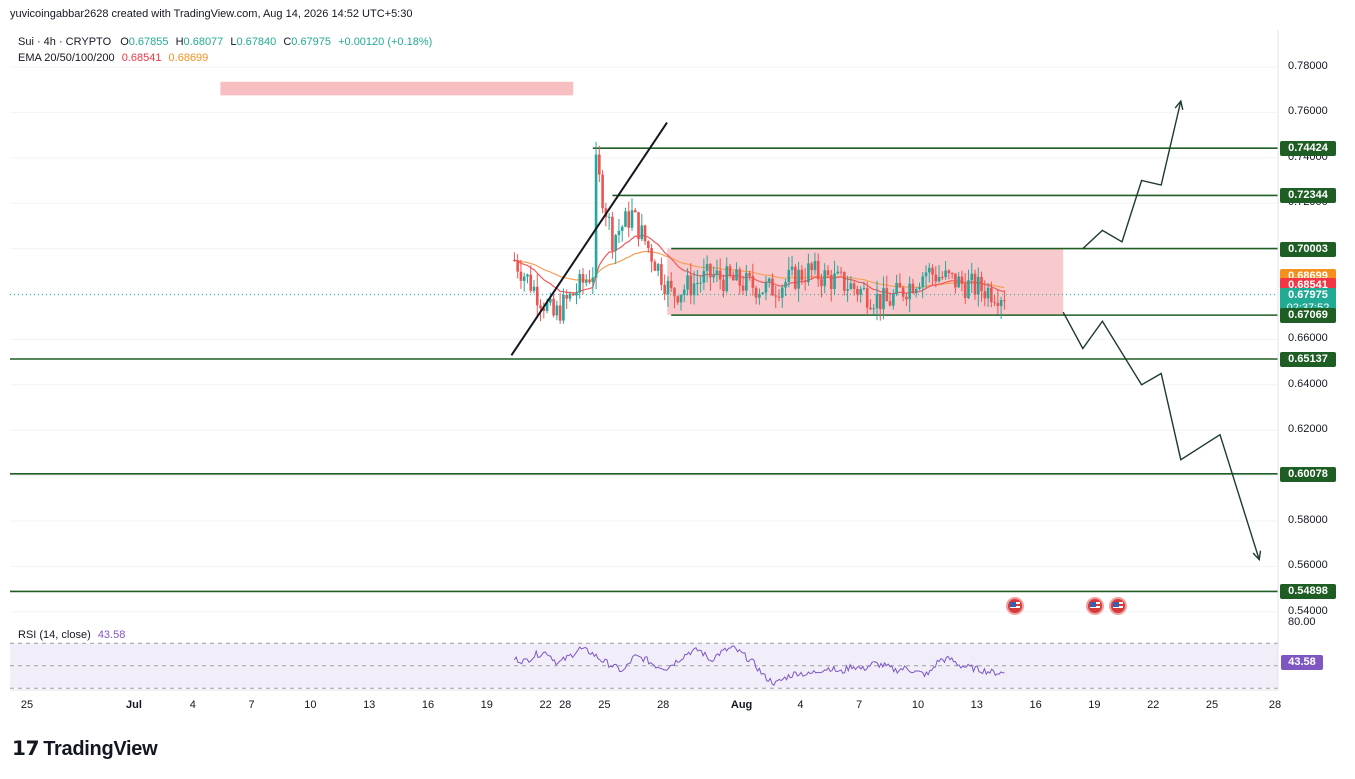 This screenshot has width=1355, height=779. I want to click on time-axis-tick: 13, so click(369, 705).